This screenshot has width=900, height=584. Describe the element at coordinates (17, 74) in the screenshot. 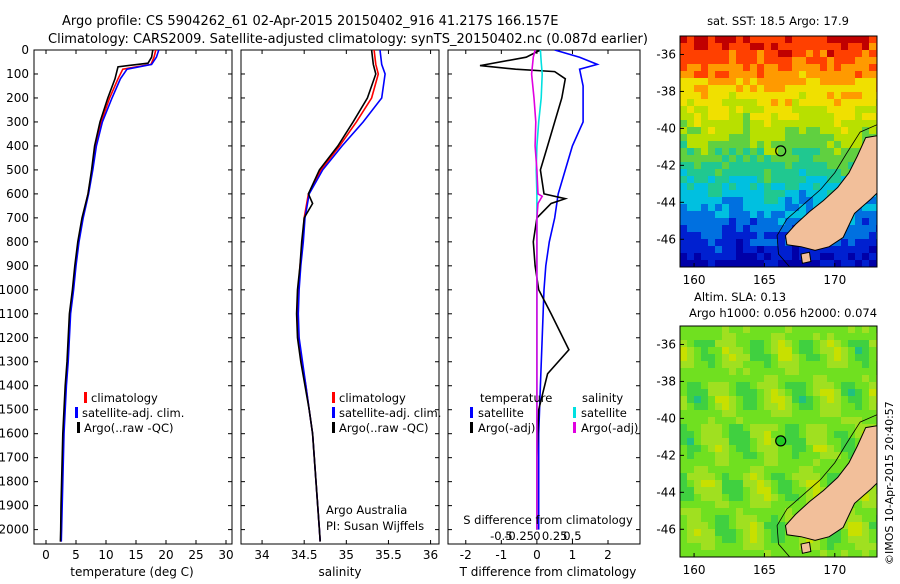

I see `y-tick-label: 100` at that location.